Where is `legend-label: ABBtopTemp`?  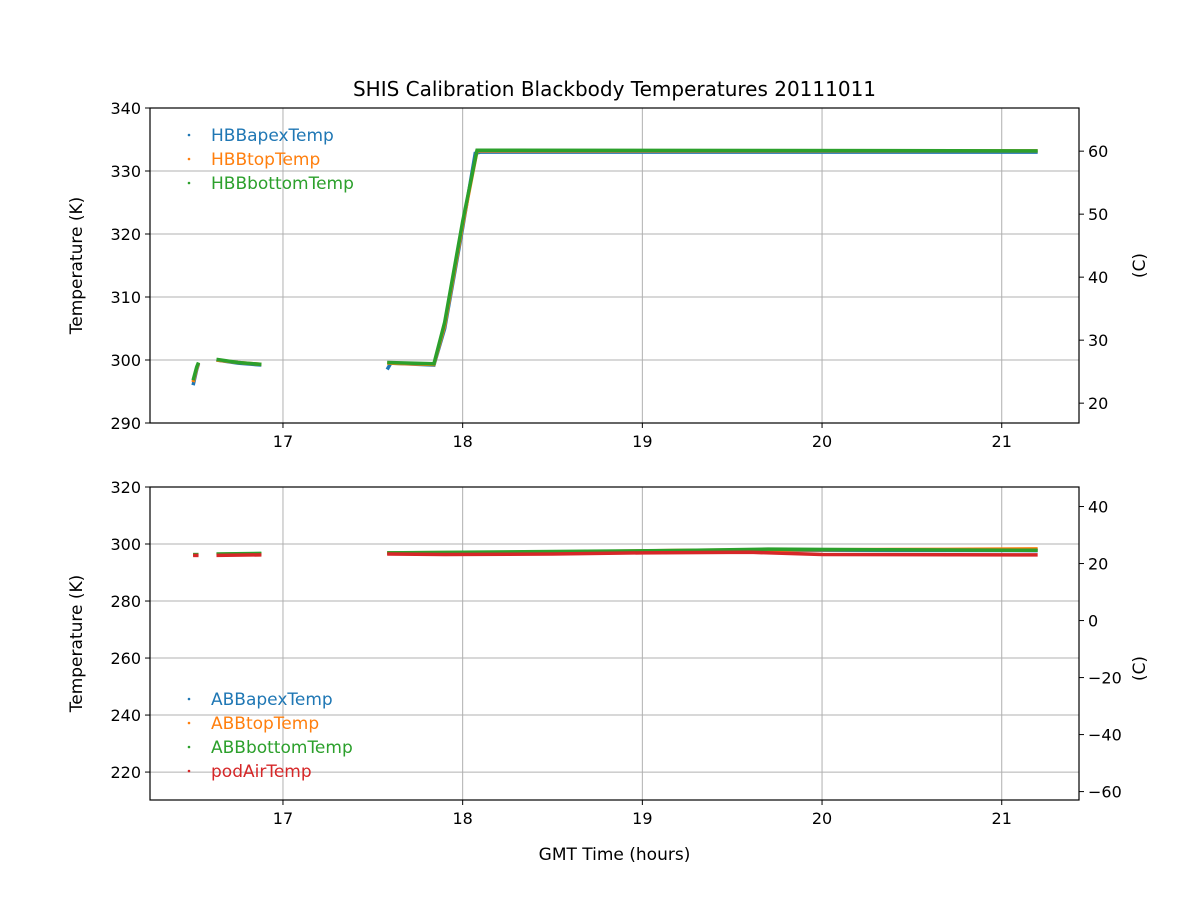
legend-label: ABBtopTemp is located at coordinates (265, 724).